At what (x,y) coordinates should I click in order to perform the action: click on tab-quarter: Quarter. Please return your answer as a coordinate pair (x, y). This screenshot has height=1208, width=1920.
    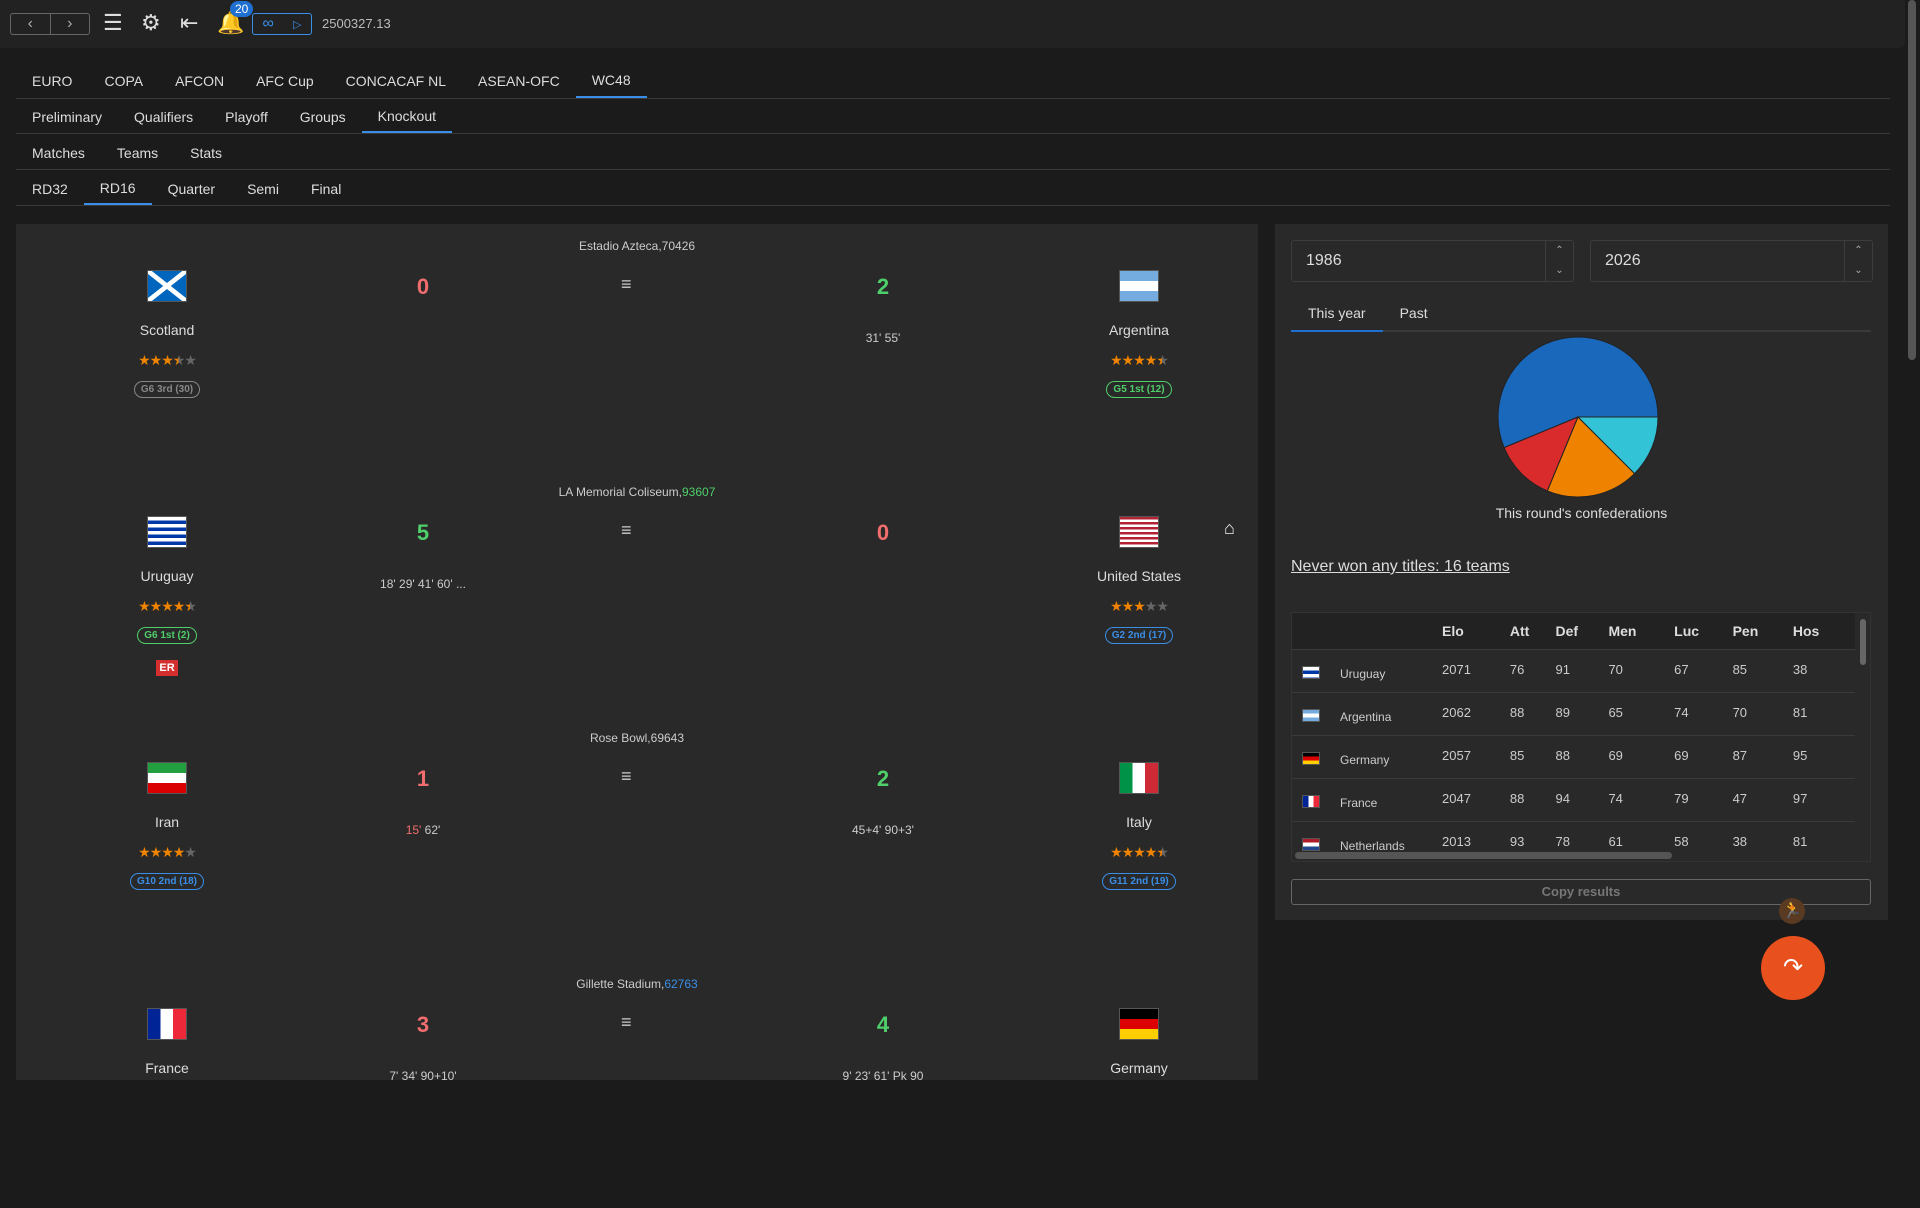
    Looking at the image, I should click on (191, 188).